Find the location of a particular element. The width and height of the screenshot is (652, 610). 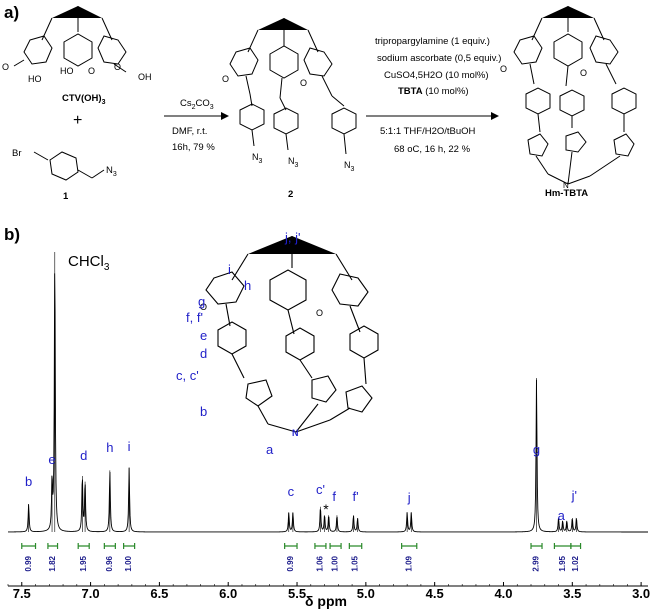

plus-sign: + is located at coordinates (77, 120).